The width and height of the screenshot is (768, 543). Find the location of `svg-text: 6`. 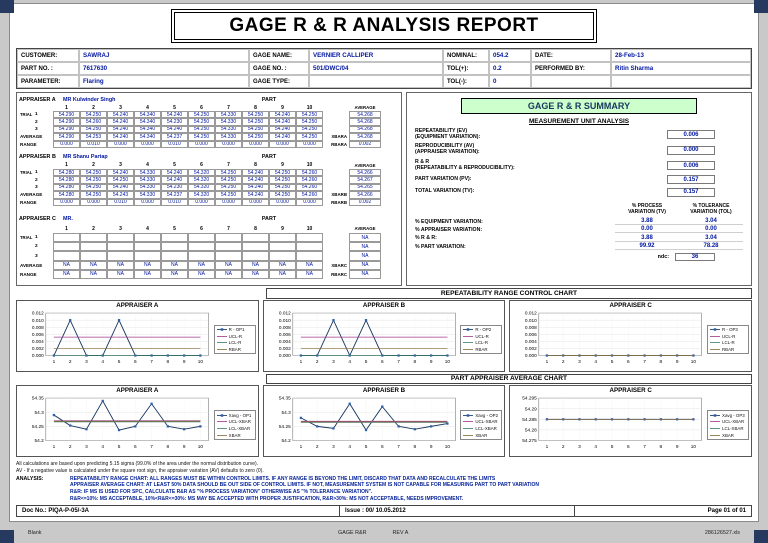

svg-text: 6 is located at coordinates (628, 447).